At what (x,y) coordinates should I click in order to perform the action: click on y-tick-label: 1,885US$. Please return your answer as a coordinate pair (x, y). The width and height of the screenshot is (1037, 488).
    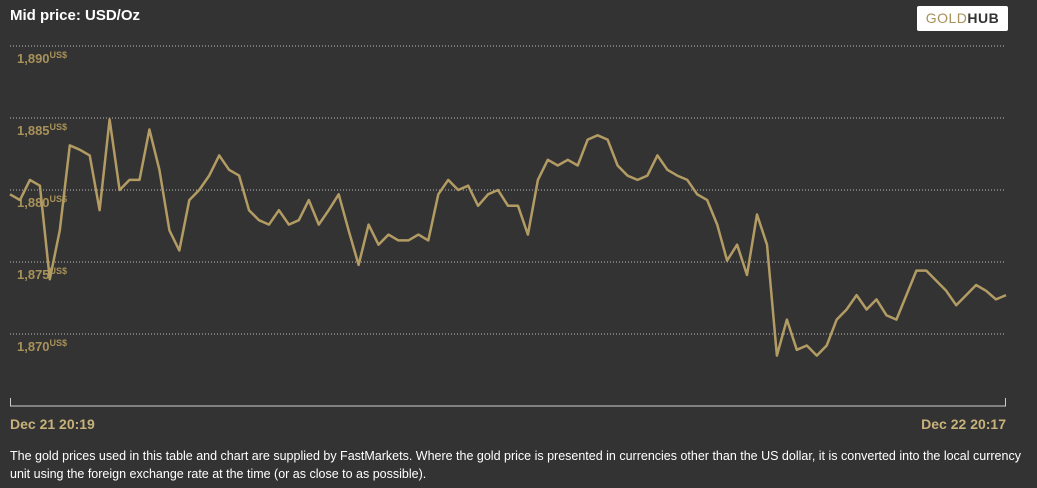
    Looking at the image, I should click on (42, 130).